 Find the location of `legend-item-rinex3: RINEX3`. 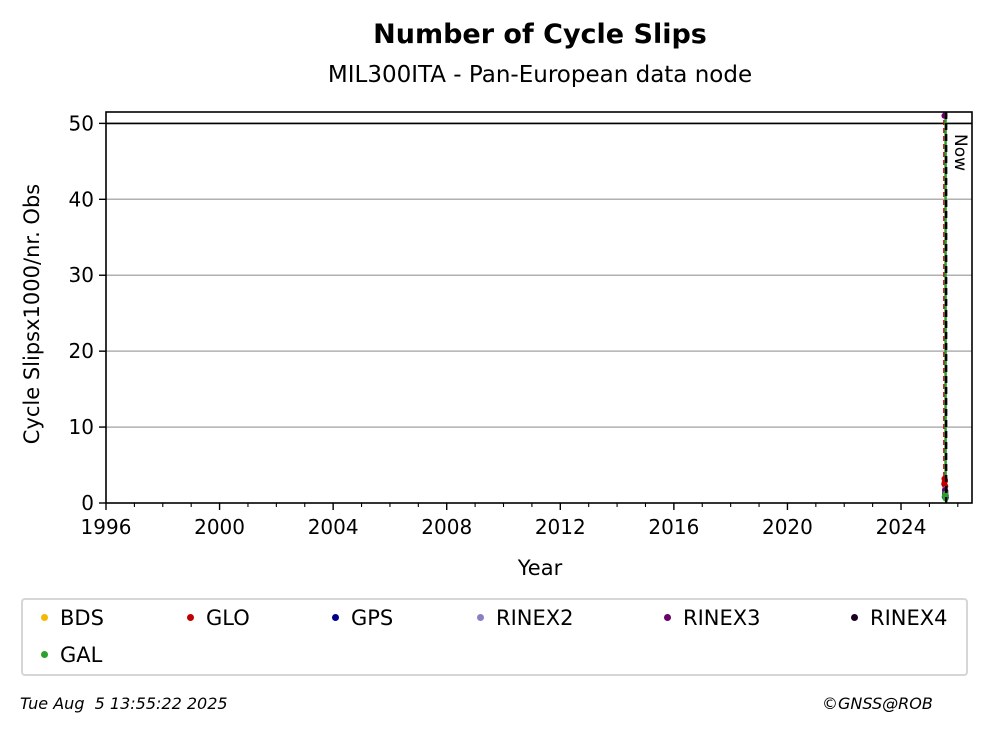

legend-item-rinex3: RINEX3 is located at coordinates (712, 618).